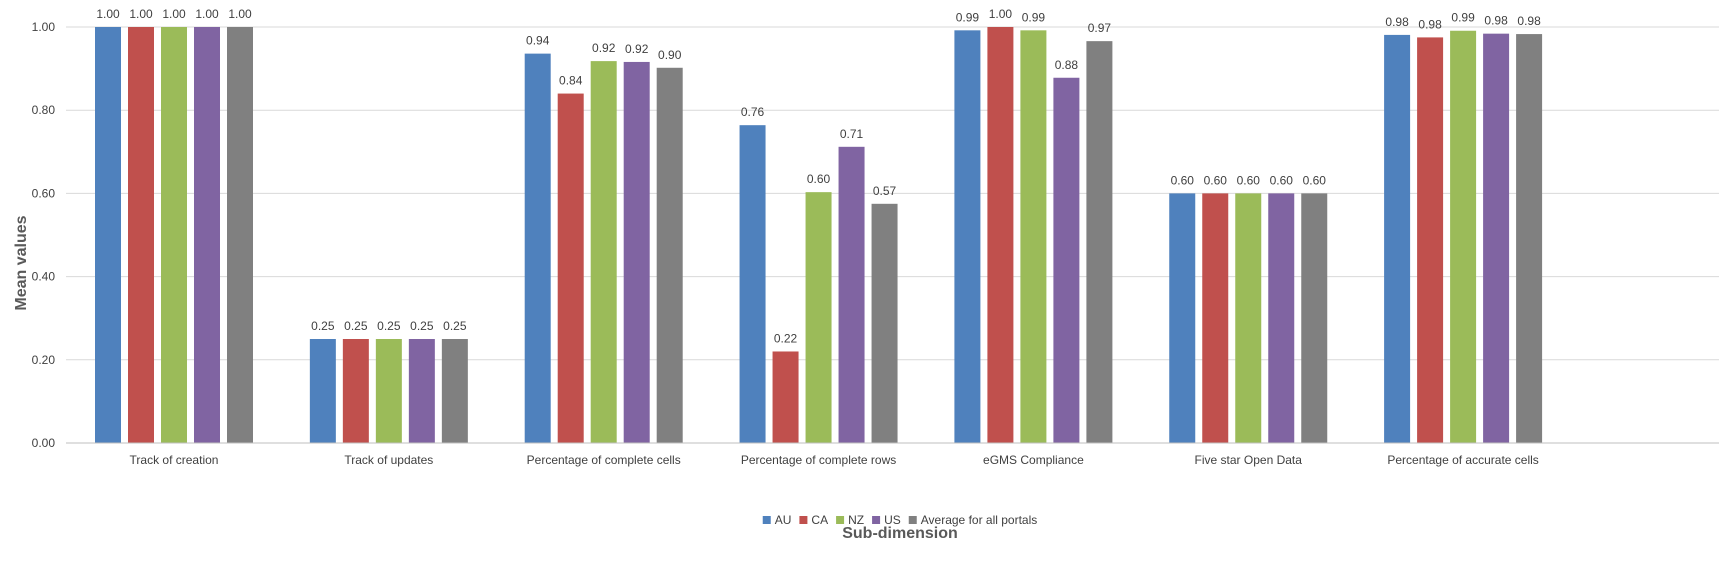 This screenshot has height=582, width=1719. What do you see at coordinates (670, 55) in the screenshot?
I see `data-label: 0.90` at bounding box center [670, 55].